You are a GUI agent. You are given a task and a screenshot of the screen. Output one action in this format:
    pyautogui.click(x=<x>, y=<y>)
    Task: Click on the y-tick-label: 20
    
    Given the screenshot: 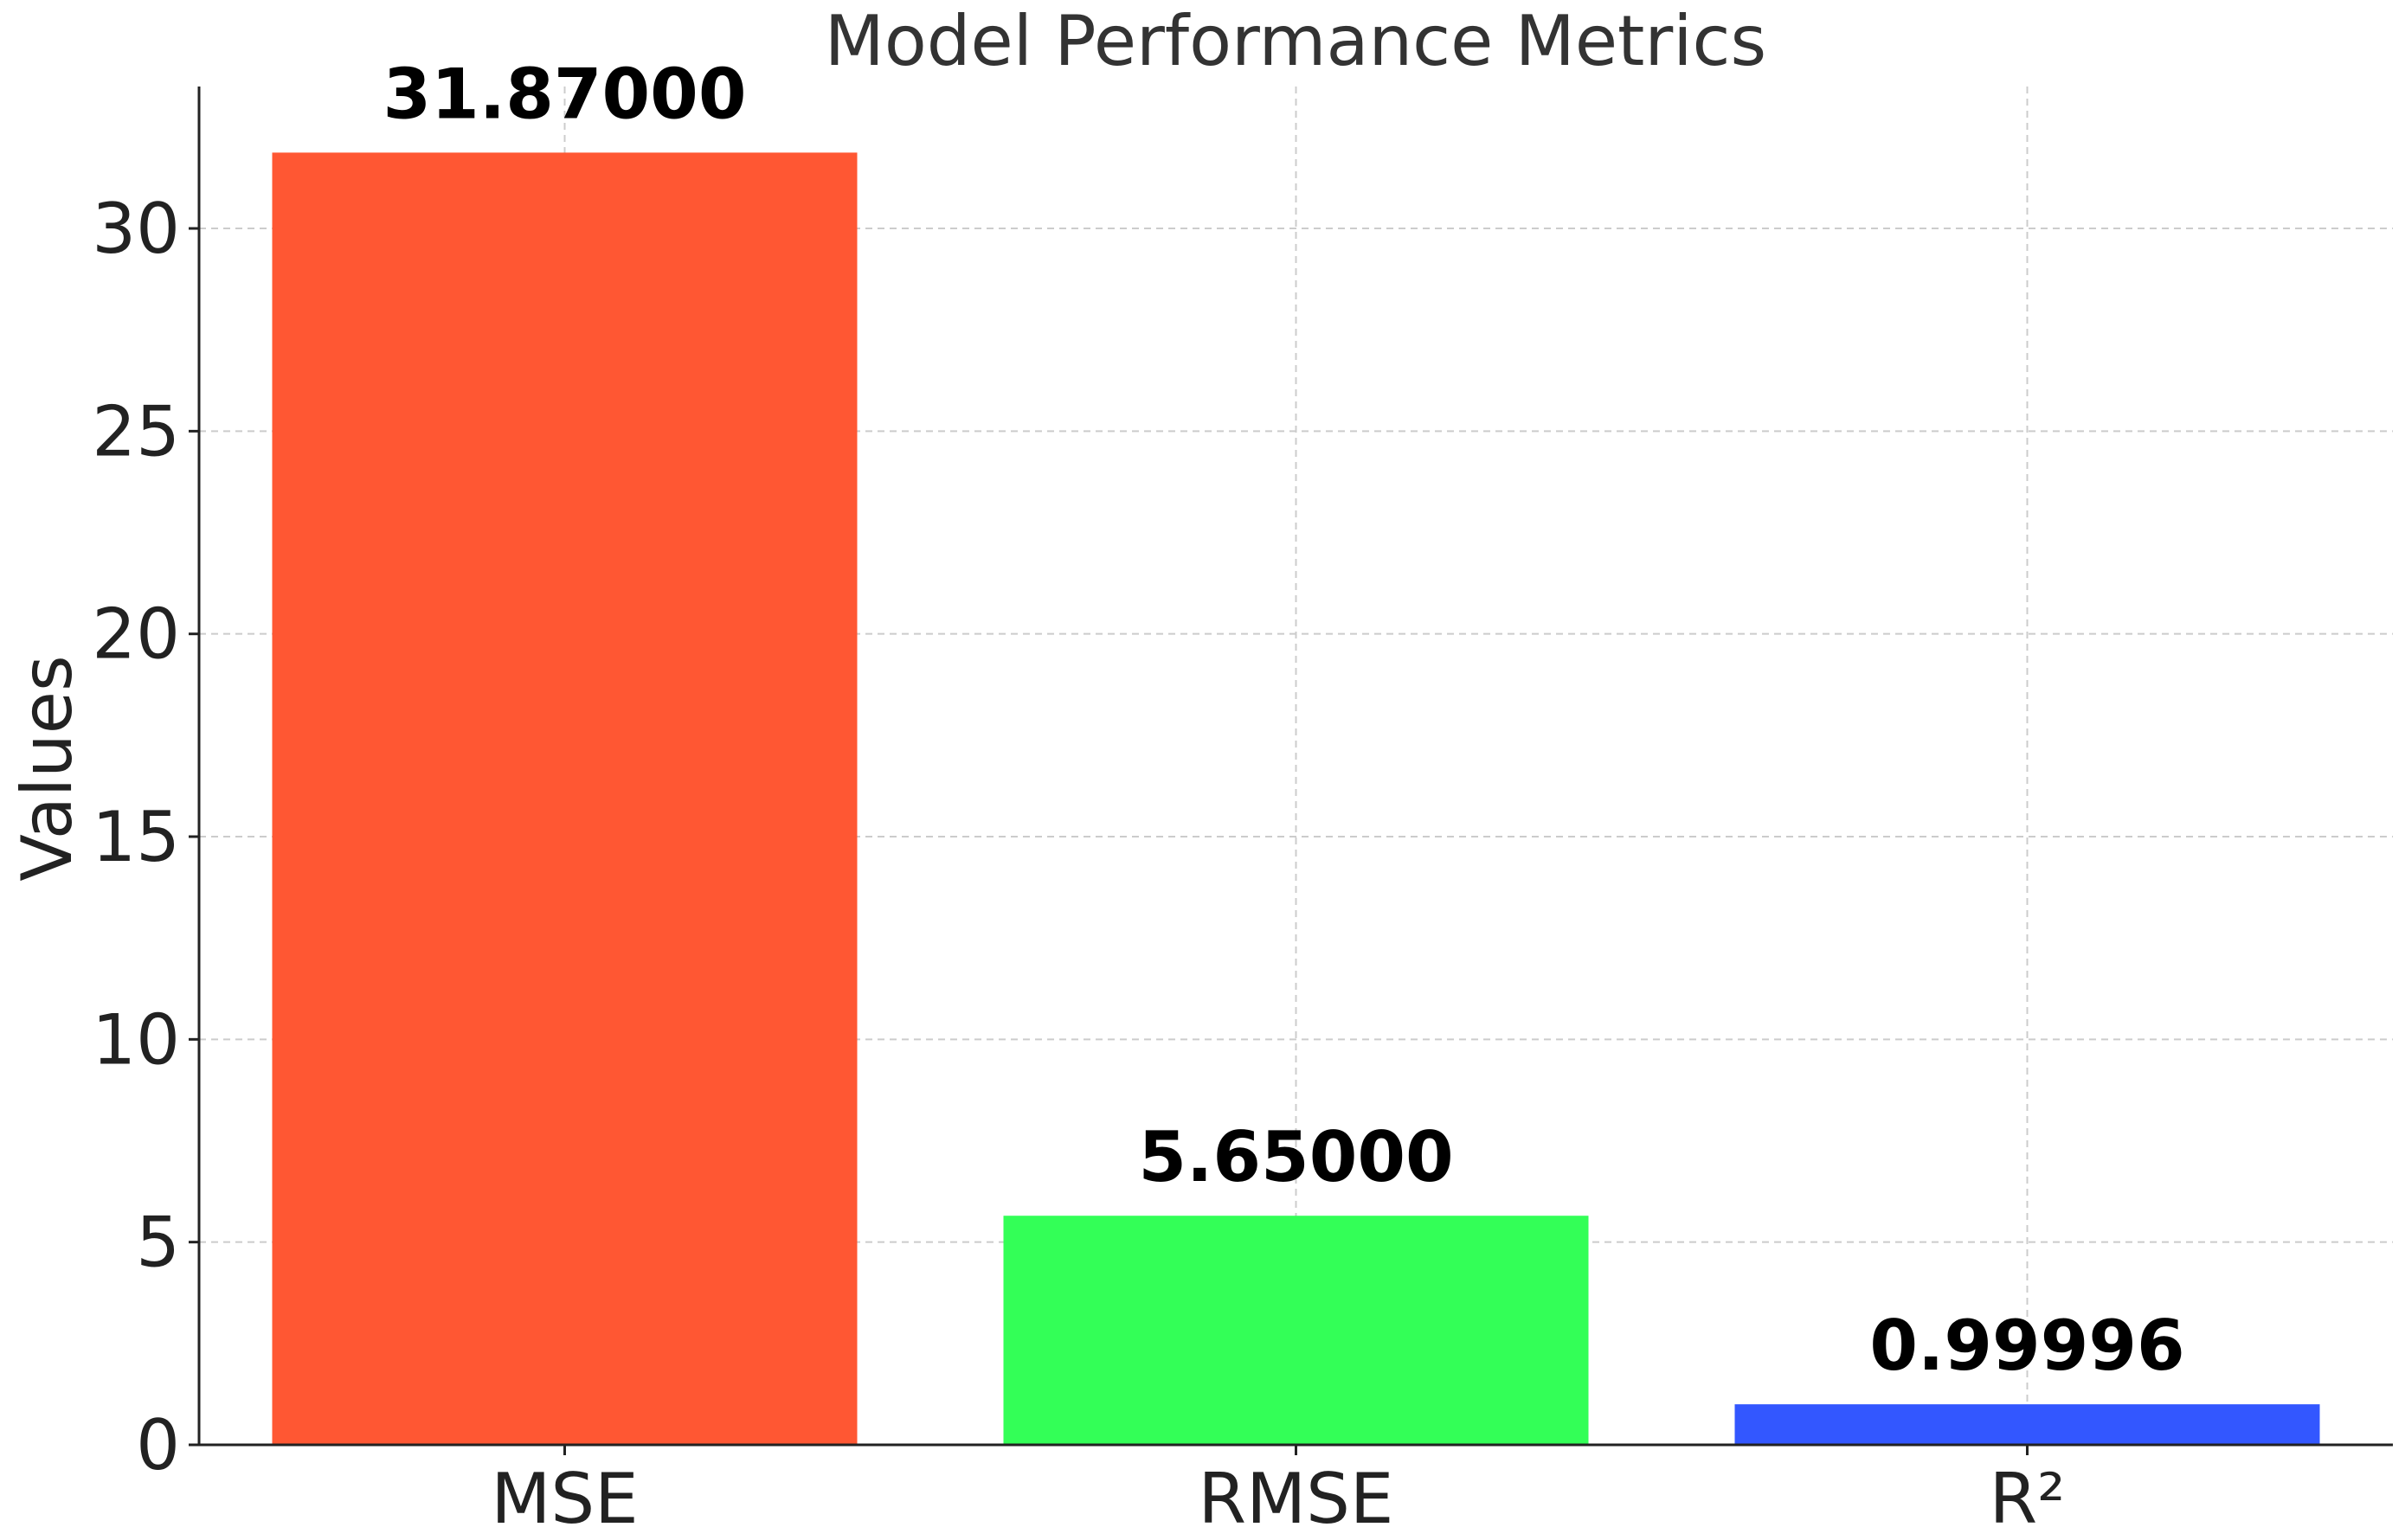 What is the action you would take?
    pyautogui.click(x=136, y=634)
    